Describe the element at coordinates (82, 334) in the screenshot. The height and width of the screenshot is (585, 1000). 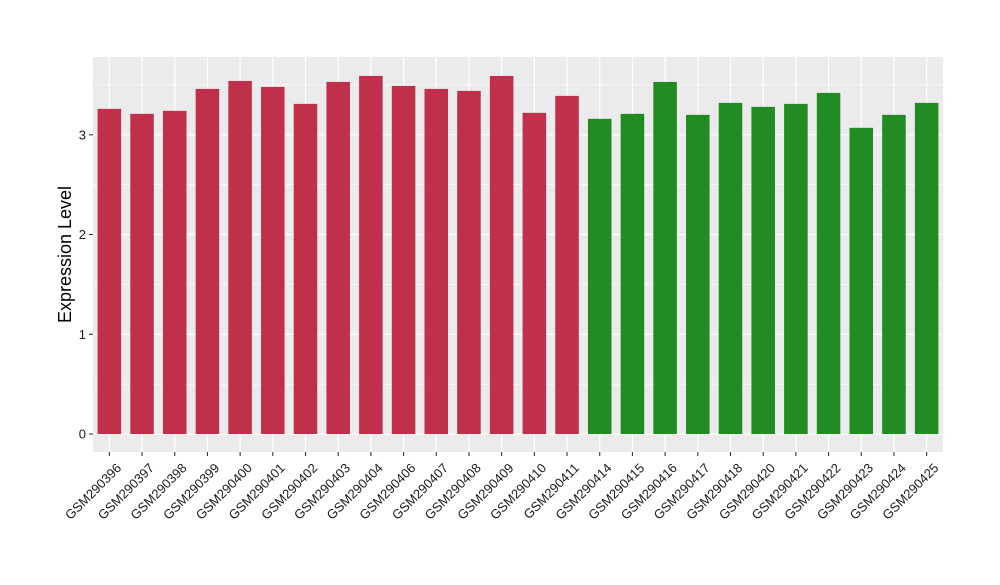
I see `y-tick-label: 1` at that location.